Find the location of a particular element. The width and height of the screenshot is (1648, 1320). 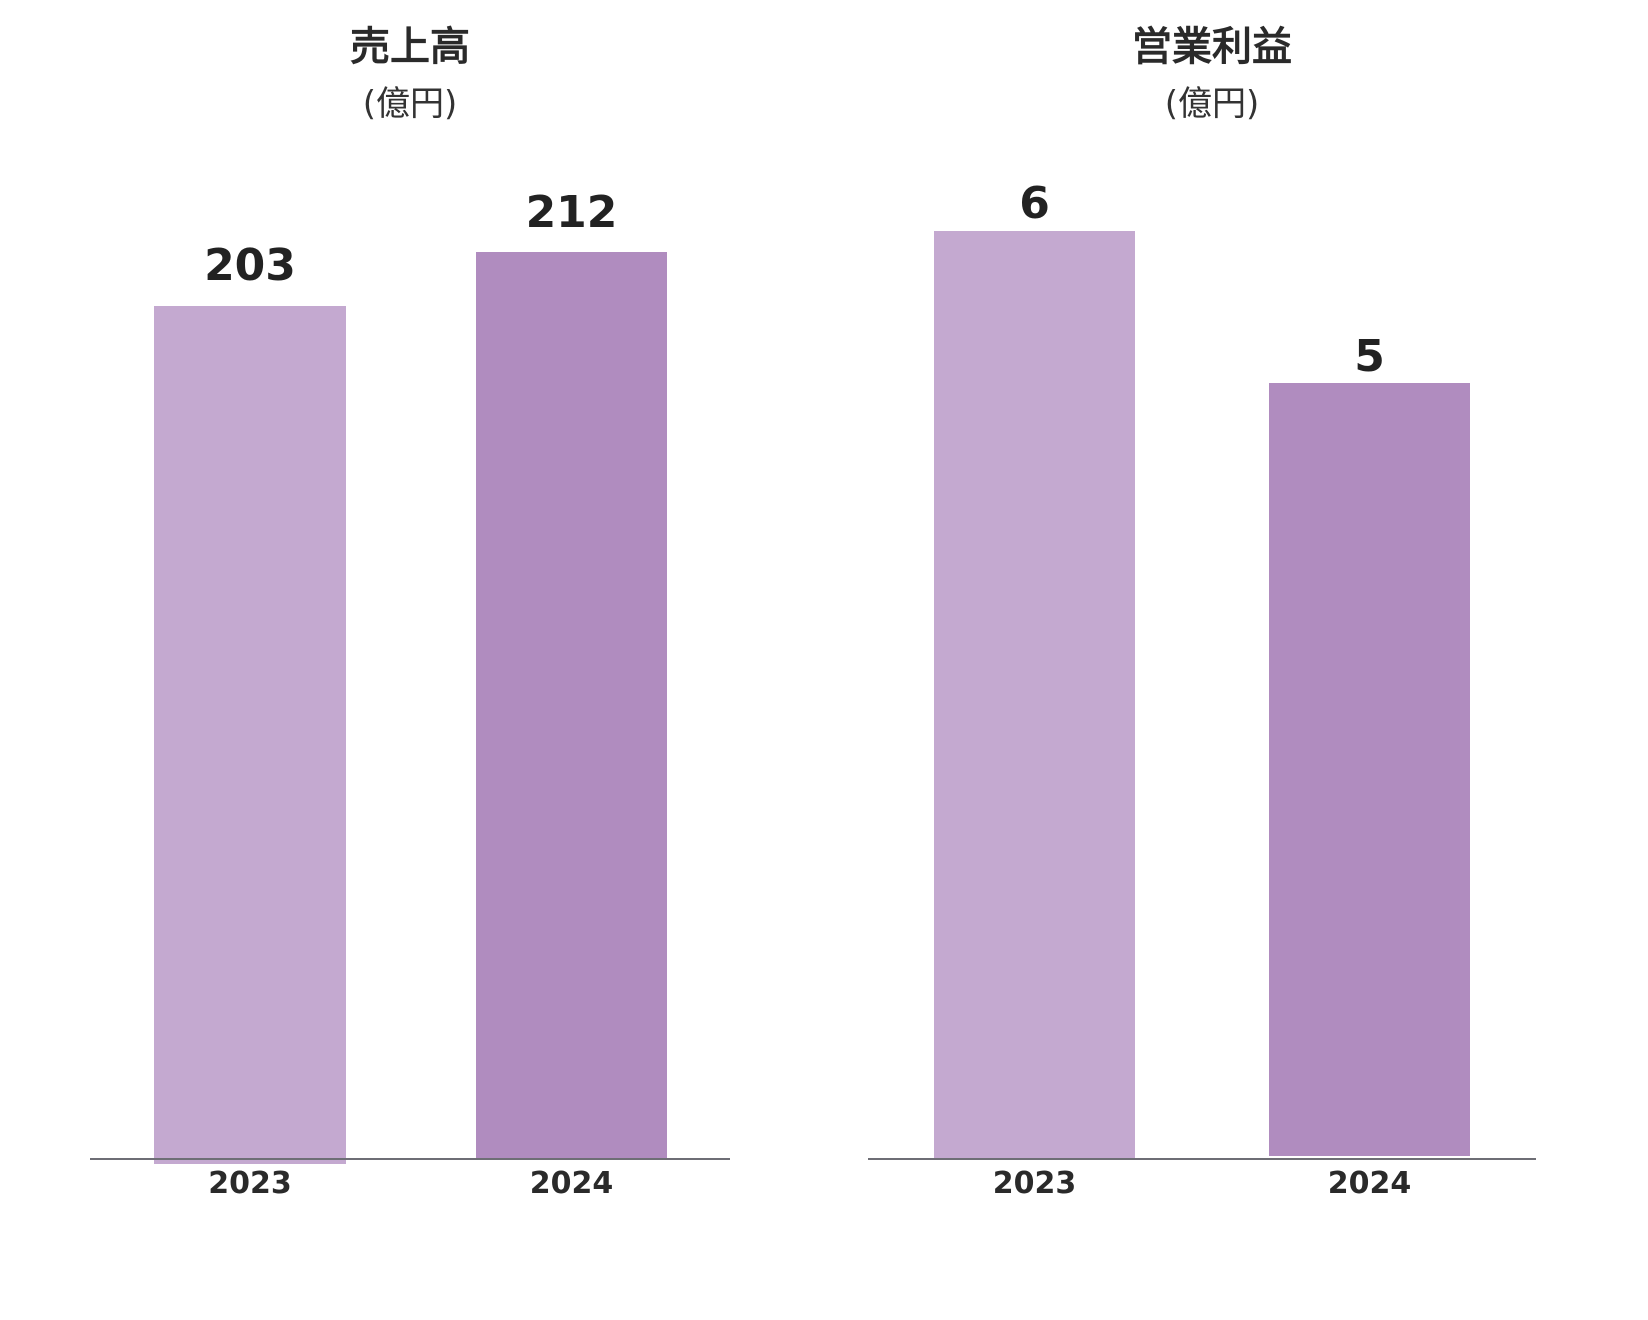

profit-chart-title: 営業利益 is located at coordinates (1212, 47).